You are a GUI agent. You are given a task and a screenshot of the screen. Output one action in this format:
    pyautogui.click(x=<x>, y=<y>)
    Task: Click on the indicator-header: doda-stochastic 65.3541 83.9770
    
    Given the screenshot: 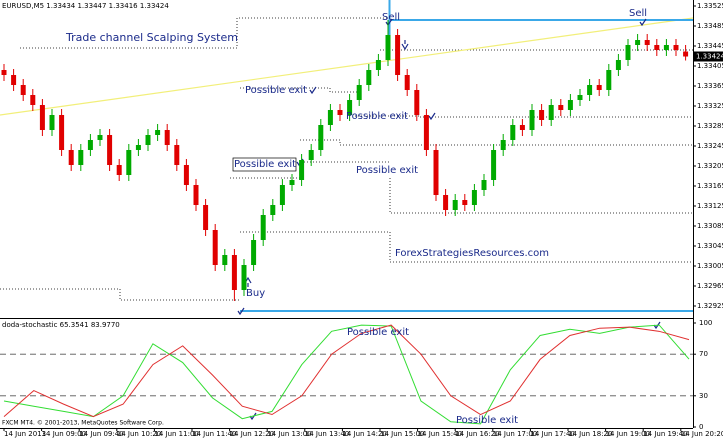 What is the action you would take?
    pyautogui.click(x=61, y=325)
    